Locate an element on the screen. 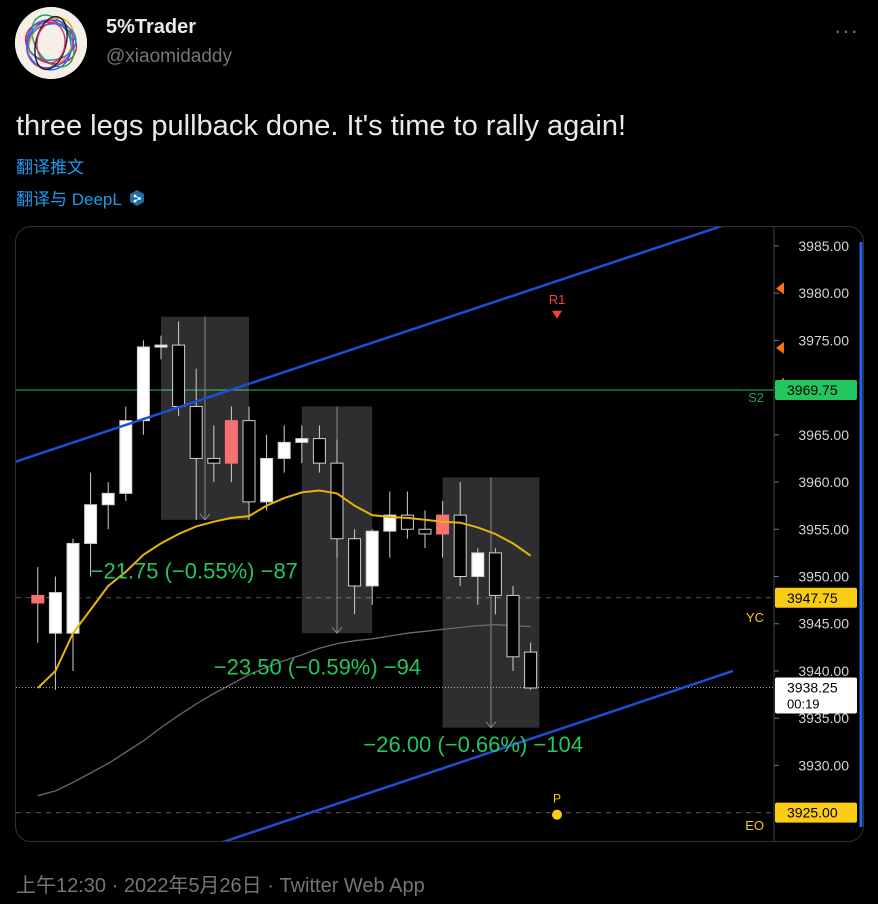 The image size is (878, 904). pullback-label: −21.75 (−0.55%) −87 is located at coordinates (194, 570).